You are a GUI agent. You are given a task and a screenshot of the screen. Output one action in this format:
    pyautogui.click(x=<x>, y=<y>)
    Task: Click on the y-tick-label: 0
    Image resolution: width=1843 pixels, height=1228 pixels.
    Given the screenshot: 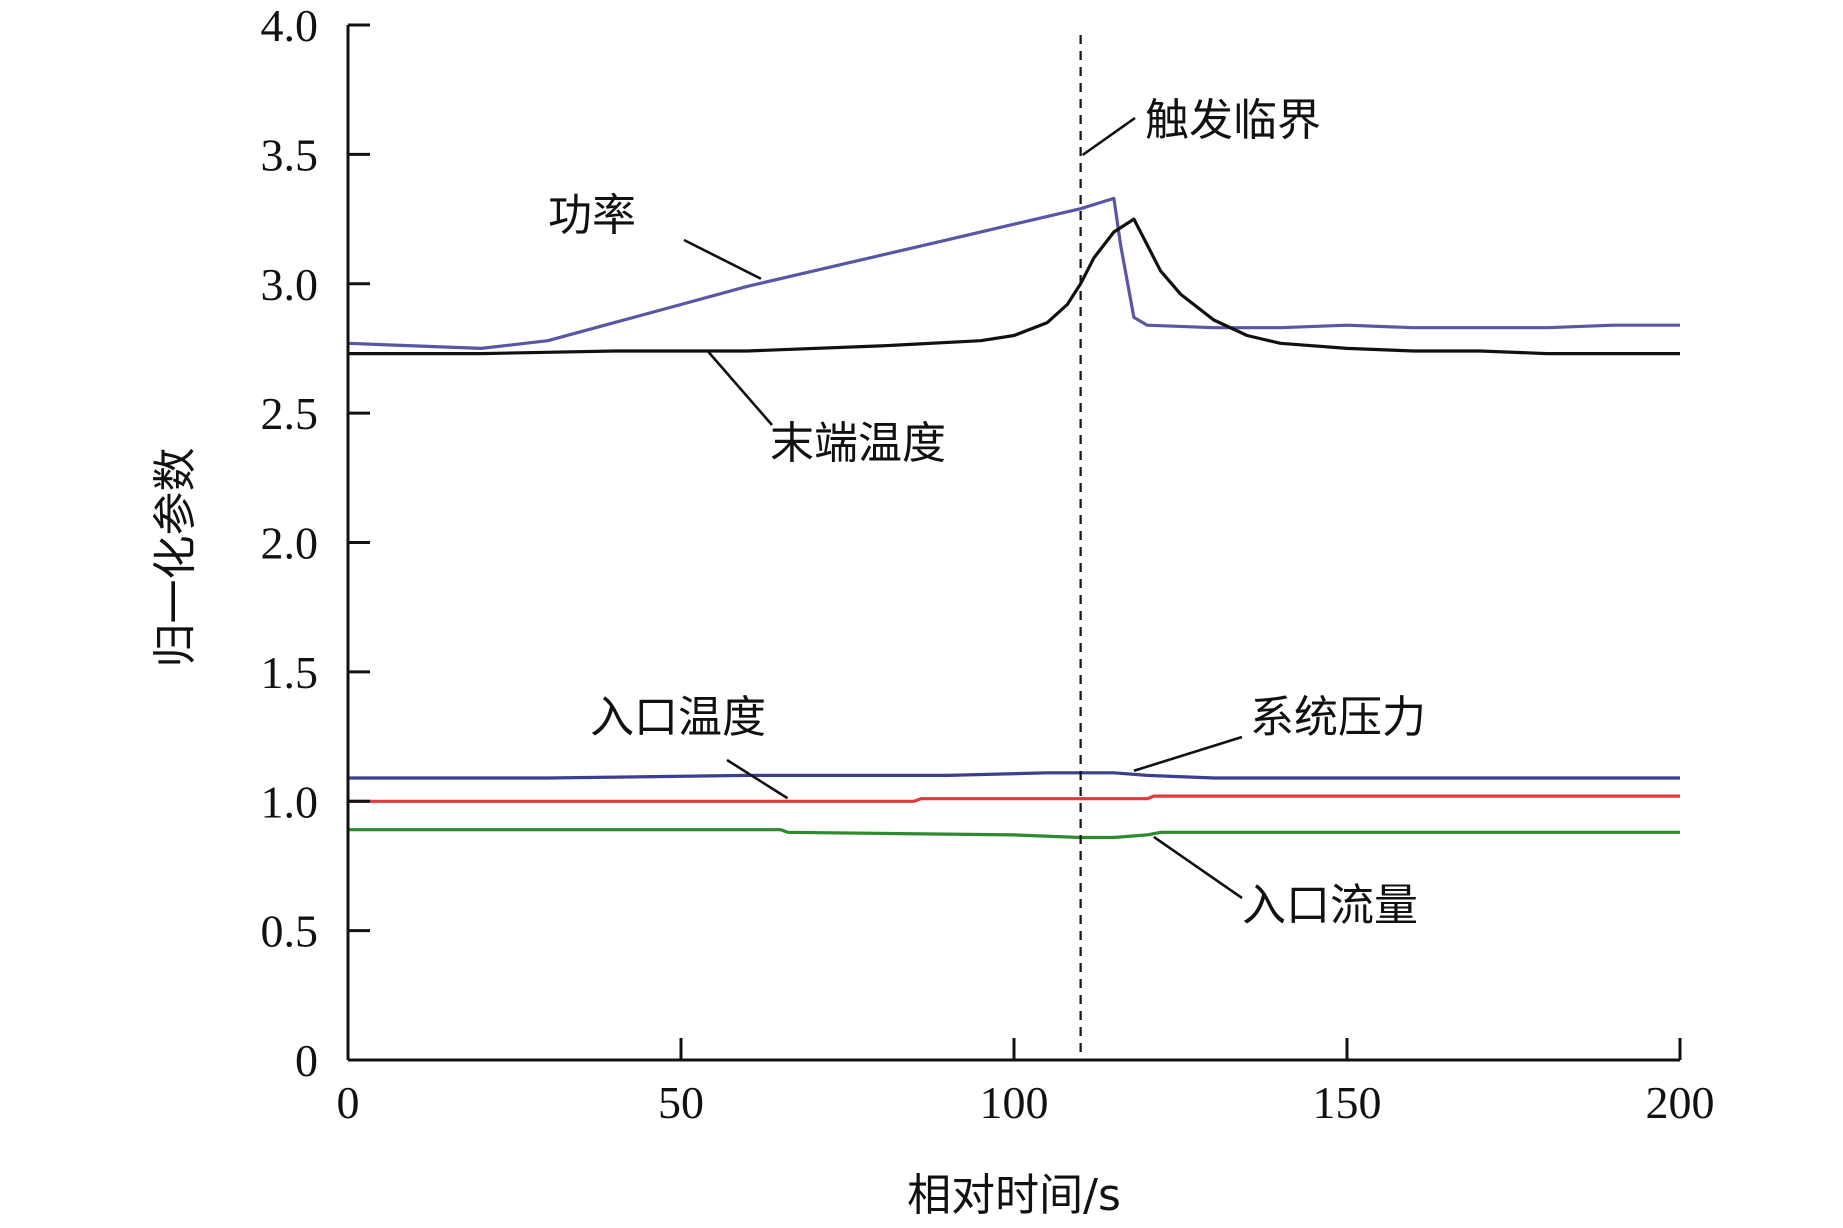 What is the action you would take?
    pyautogui.click(x=306, y=1060)
    